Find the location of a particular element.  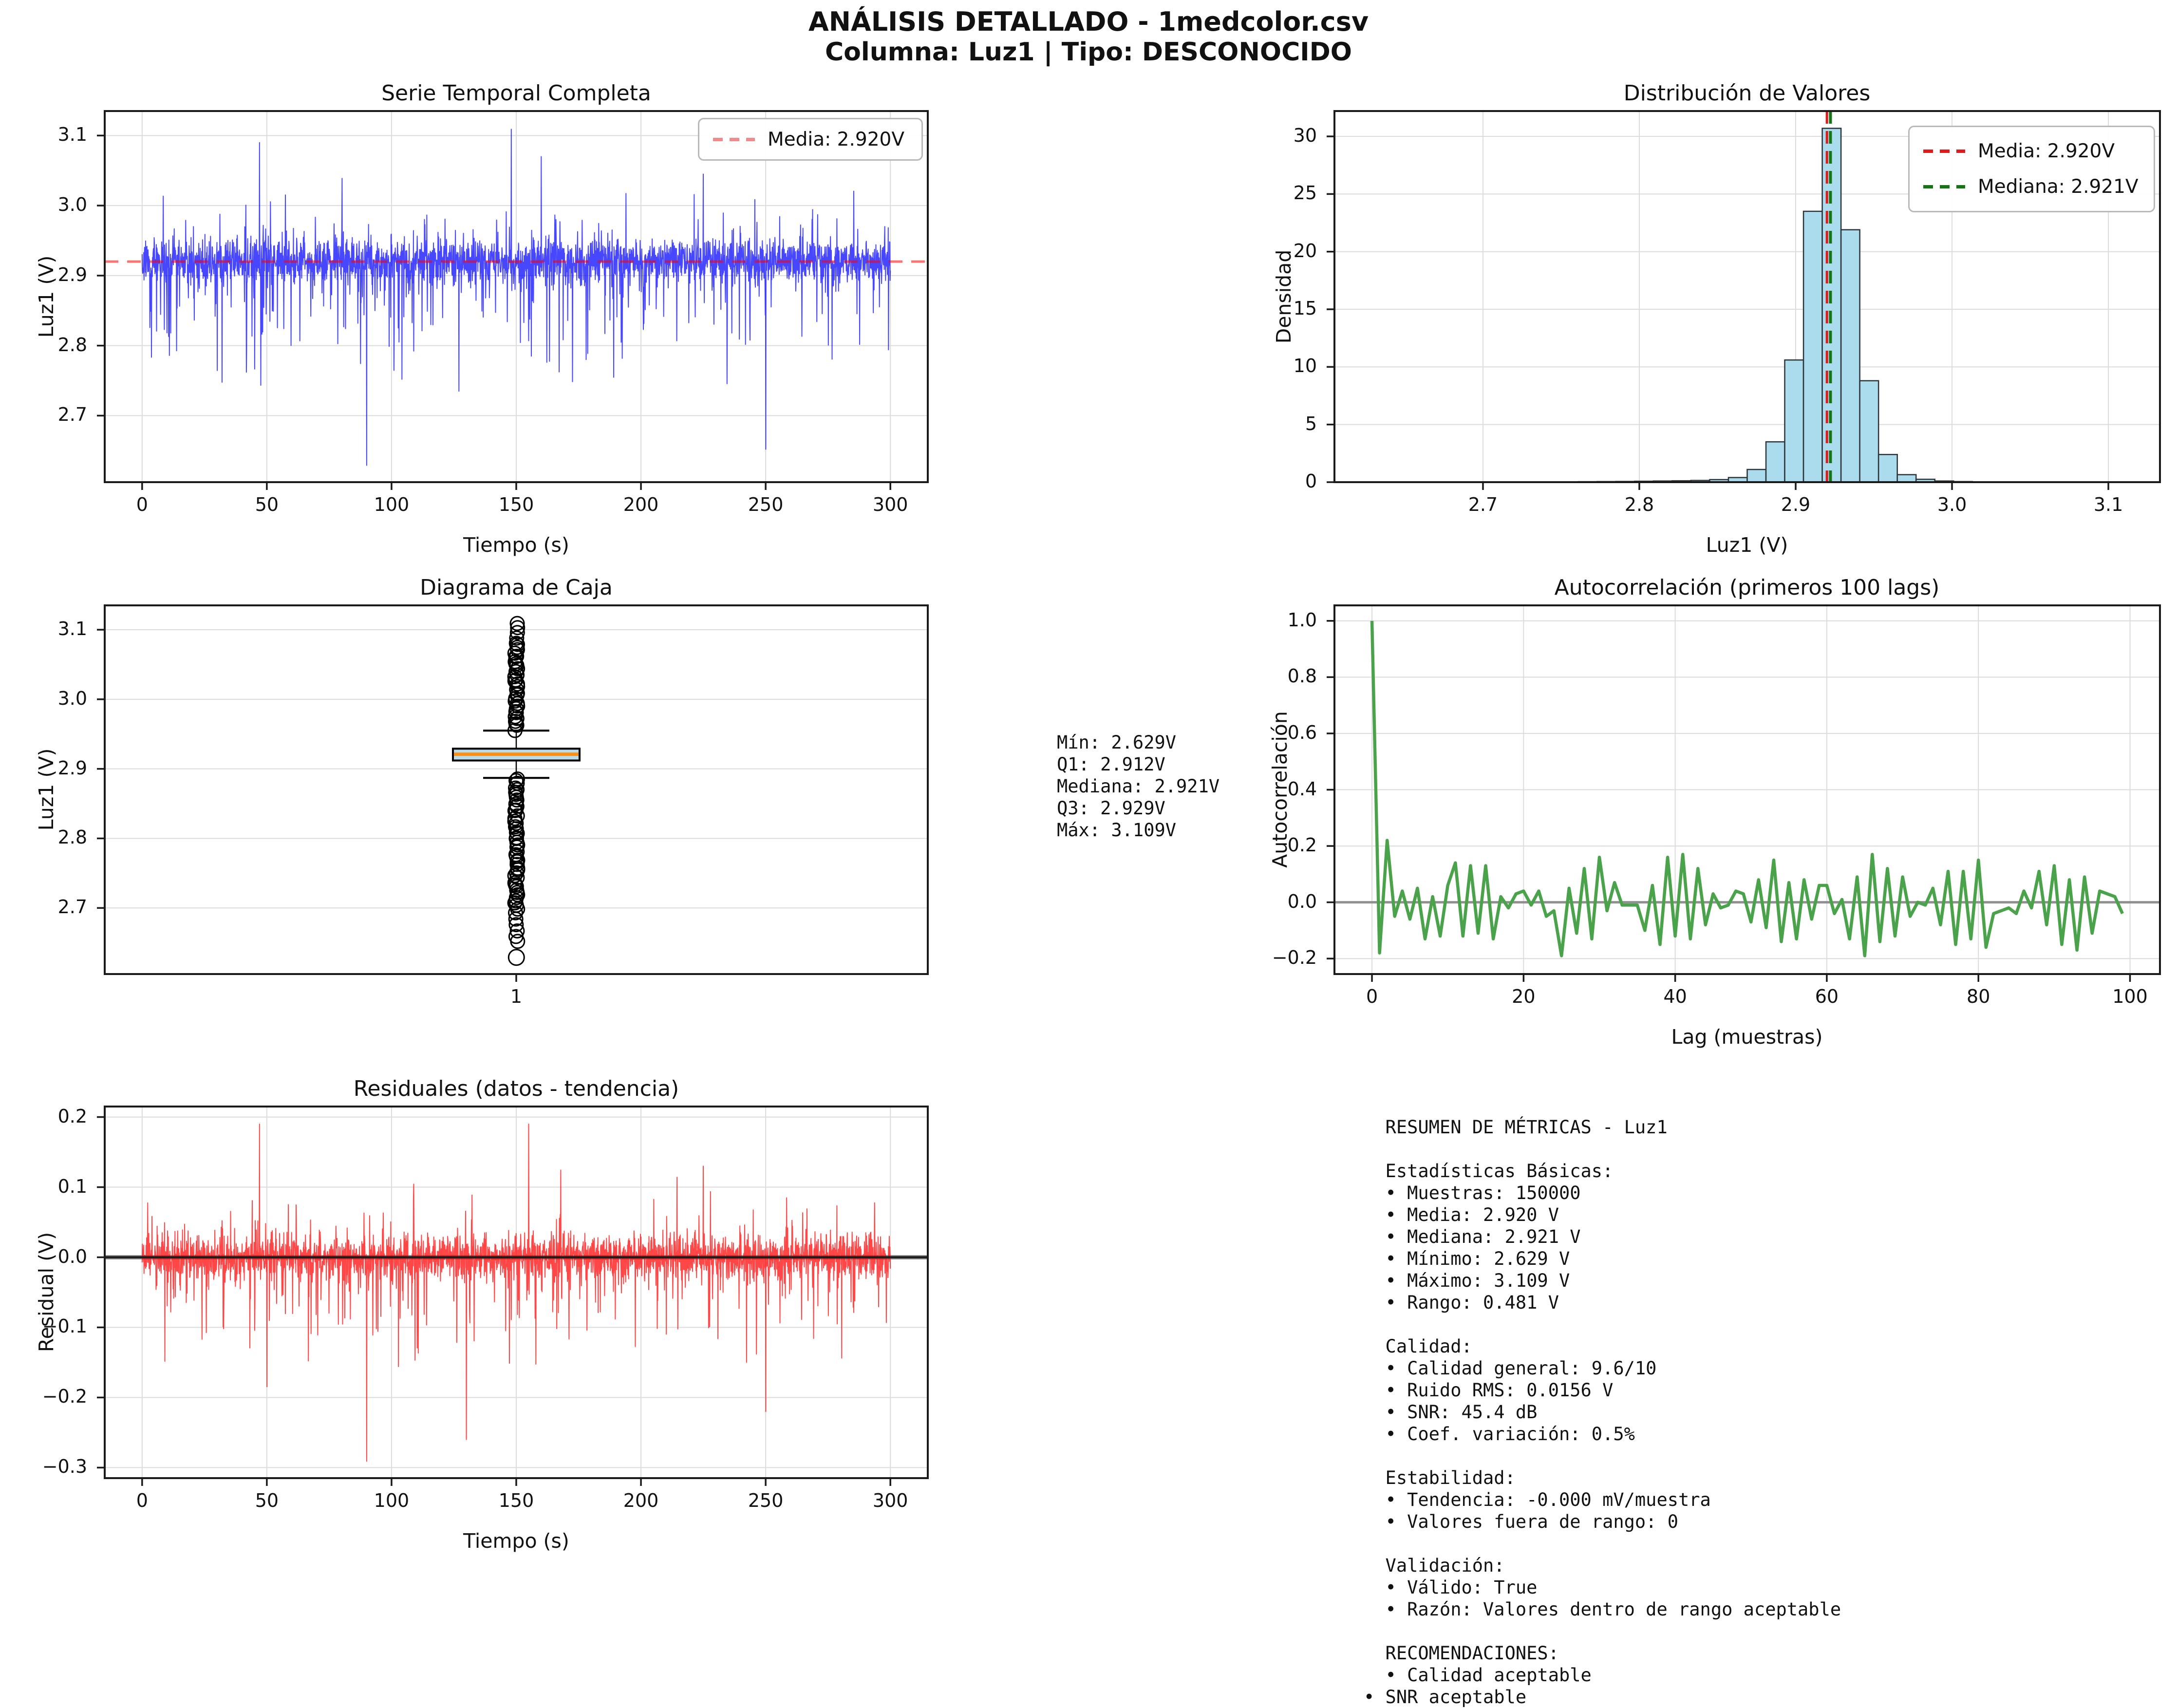

legend-label: Mediana: 2.921V is located at coordinates (2058, 187).